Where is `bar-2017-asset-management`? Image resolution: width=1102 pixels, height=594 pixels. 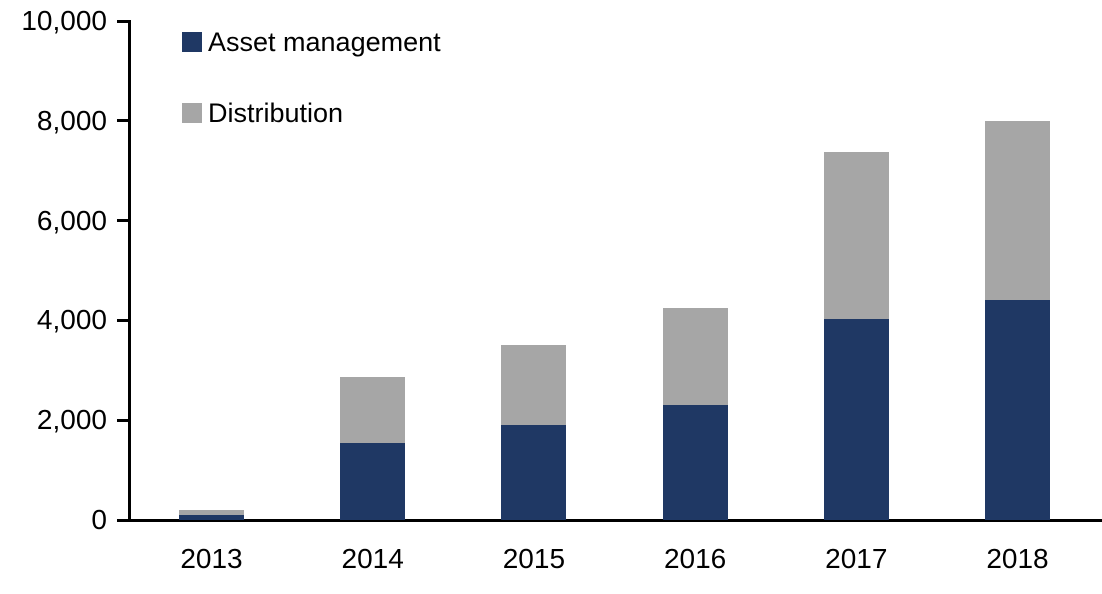 bar-2017-asset-management is located at coordinates (856, 419).